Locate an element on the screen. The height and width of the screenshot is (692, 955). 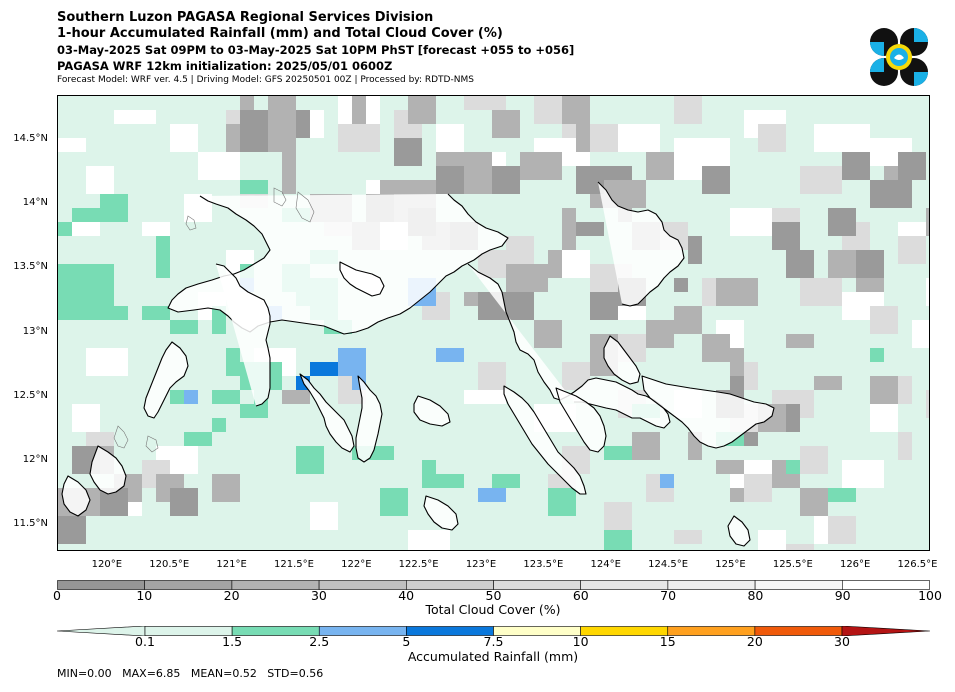
cloud-tick-label: 0 is located at coordinates (57, 595).